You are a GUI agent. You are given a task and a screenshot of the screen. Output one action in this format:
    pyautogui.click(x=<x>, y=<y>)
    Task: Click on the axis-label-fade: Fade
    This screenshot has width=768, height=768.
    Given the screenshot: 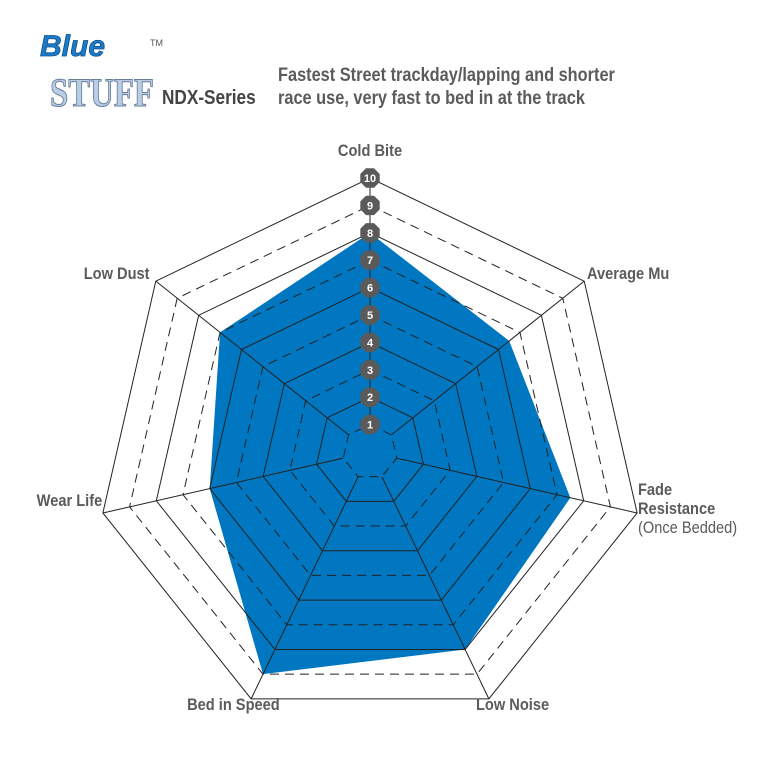 What is the action you would take?
    pyautogui.click(x=655, y=489)
    